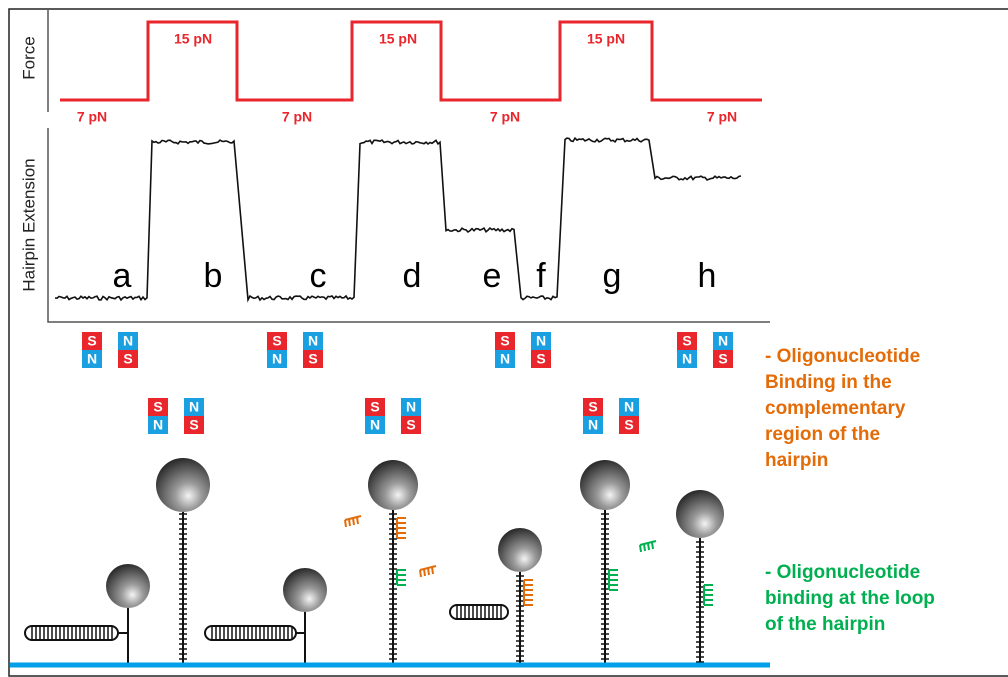 This screenshot has height=677, width=1008. What do you see at coordinates (850, 598) in the screenshot?
I see `legend-line: binding at the loop` at bounding box center [850, 598].